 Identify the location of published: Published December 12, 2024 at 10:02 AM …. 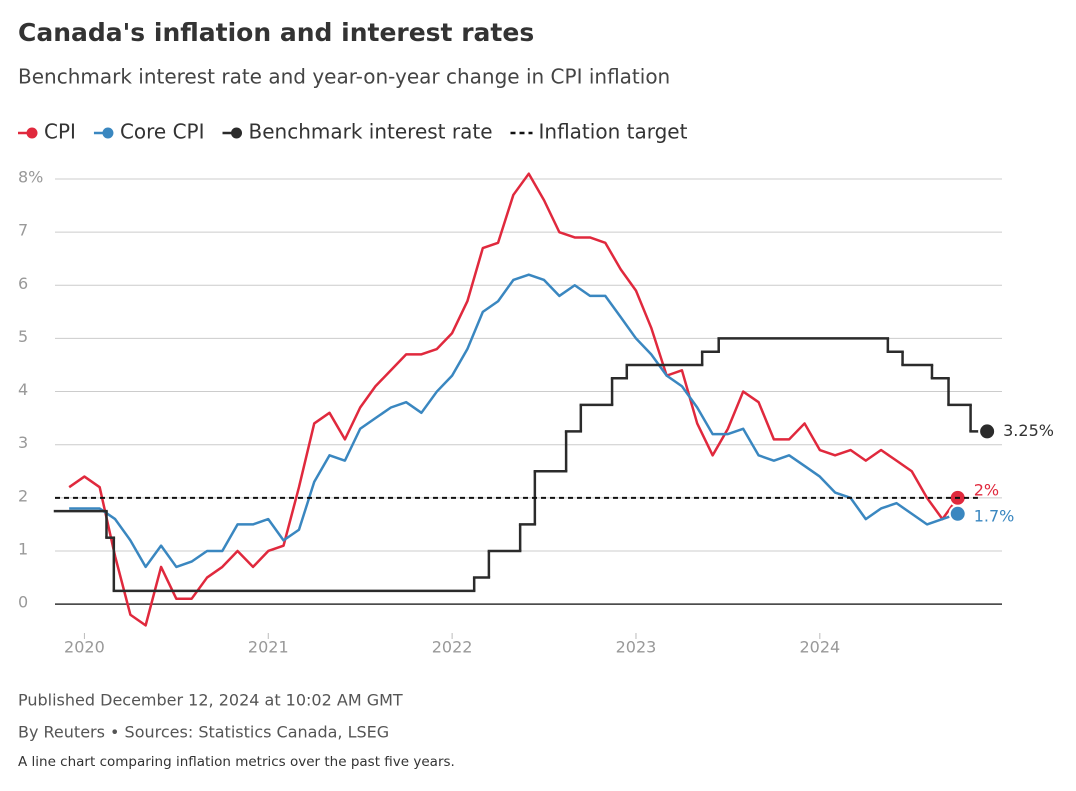
(210, 700).